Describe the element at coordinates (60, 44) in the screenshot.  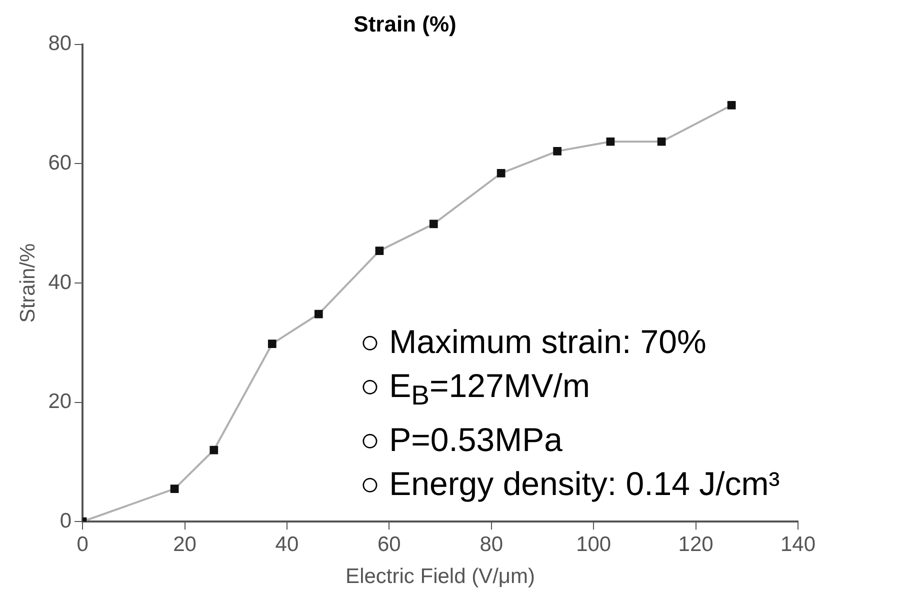
I see `y-tick-label: 80` at that location.